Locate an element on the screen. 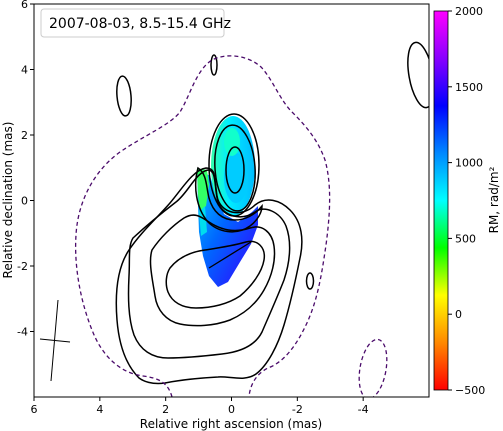 The width and height of the screenshot is (503, 431). x-ticks: 6 4 2 0 -2 -4 is located at coordinates (200, 406).